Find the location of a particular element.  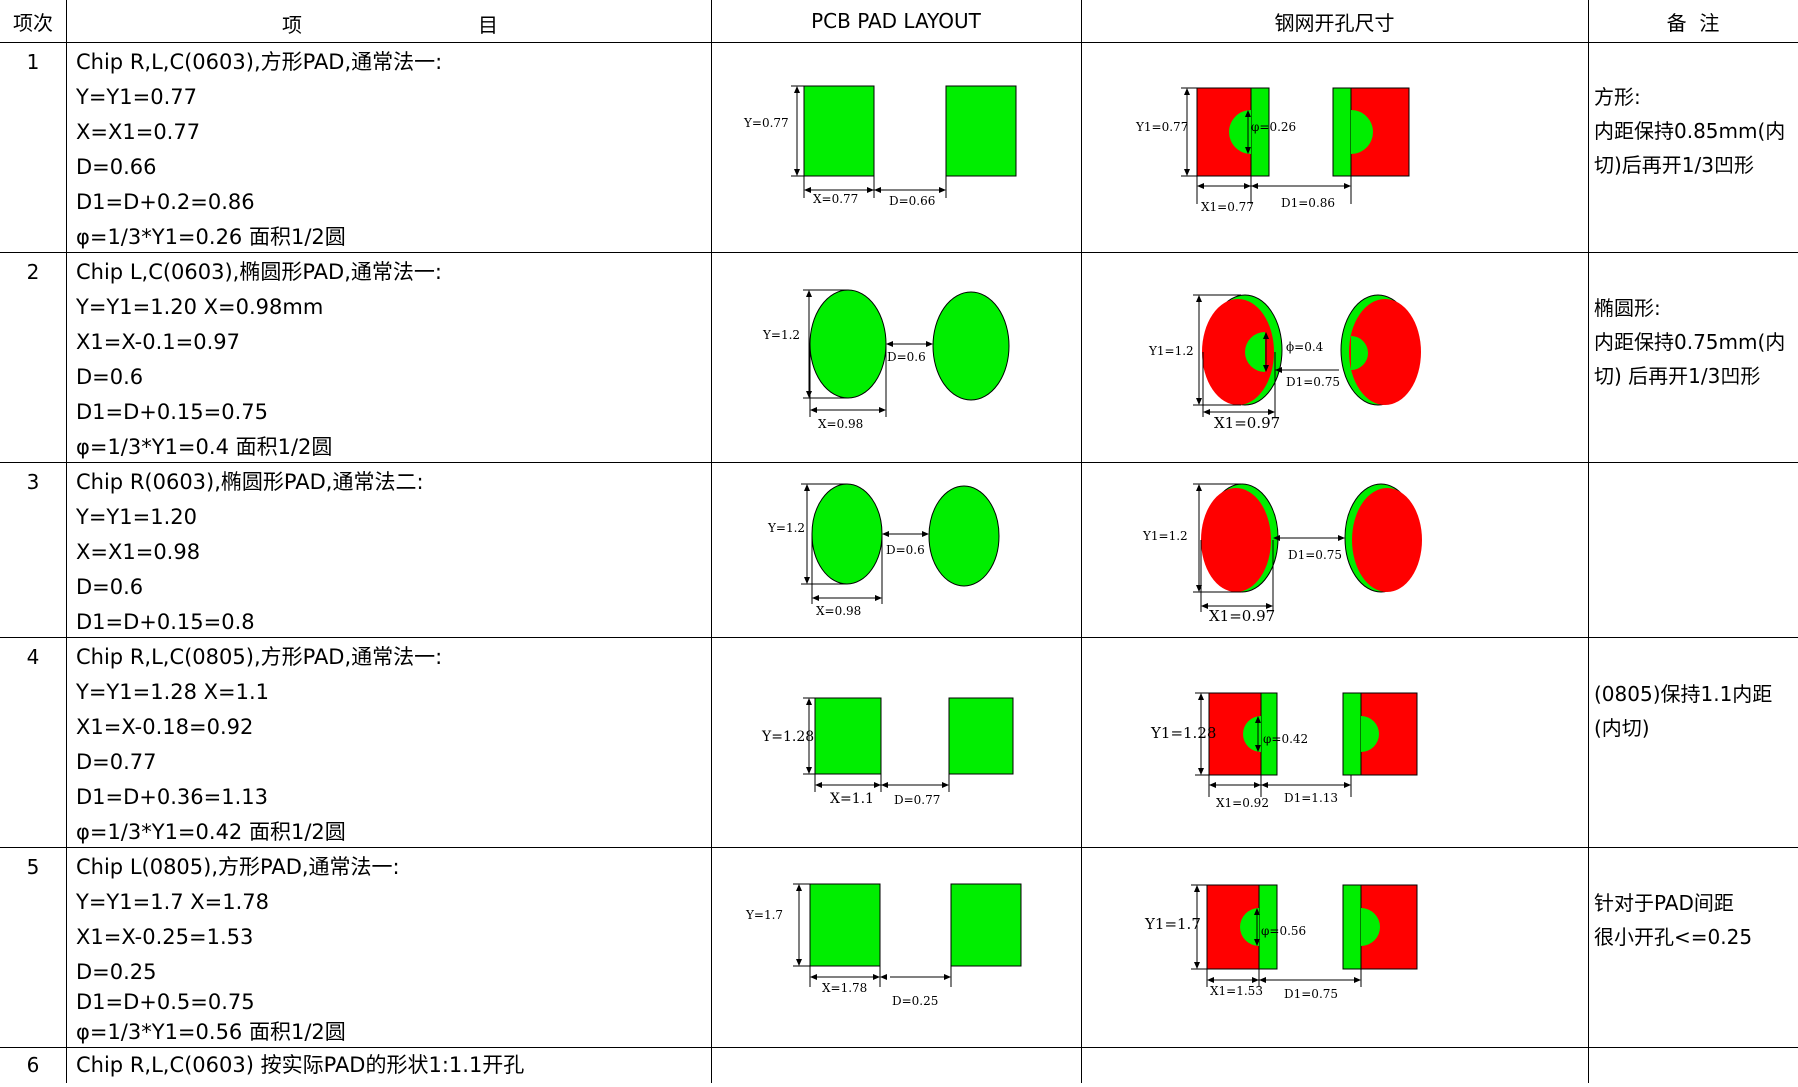

row-number: 6 is located at coordinates (33, 1065).